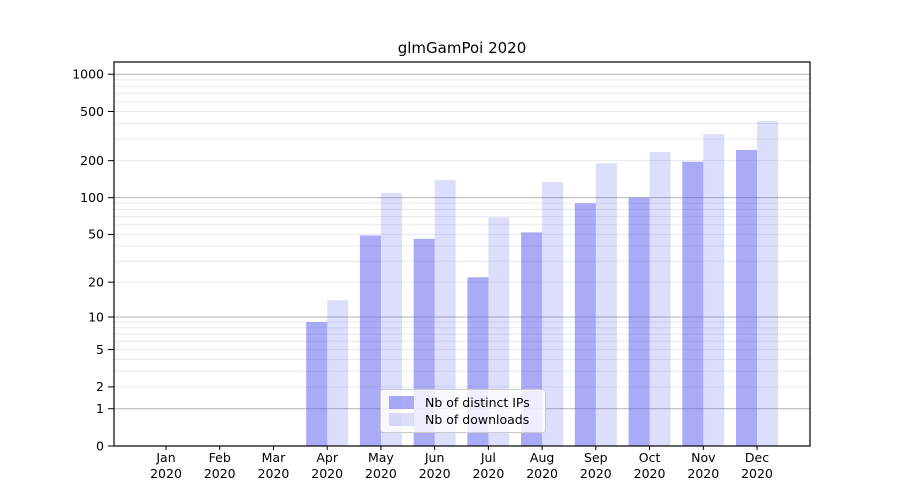 Image resolution: width=900 pixels, height=500 pixels. Describe the element at coordinates (639, 321) in the screenshot. I see `bar-distinct-ips-oct` at that location.